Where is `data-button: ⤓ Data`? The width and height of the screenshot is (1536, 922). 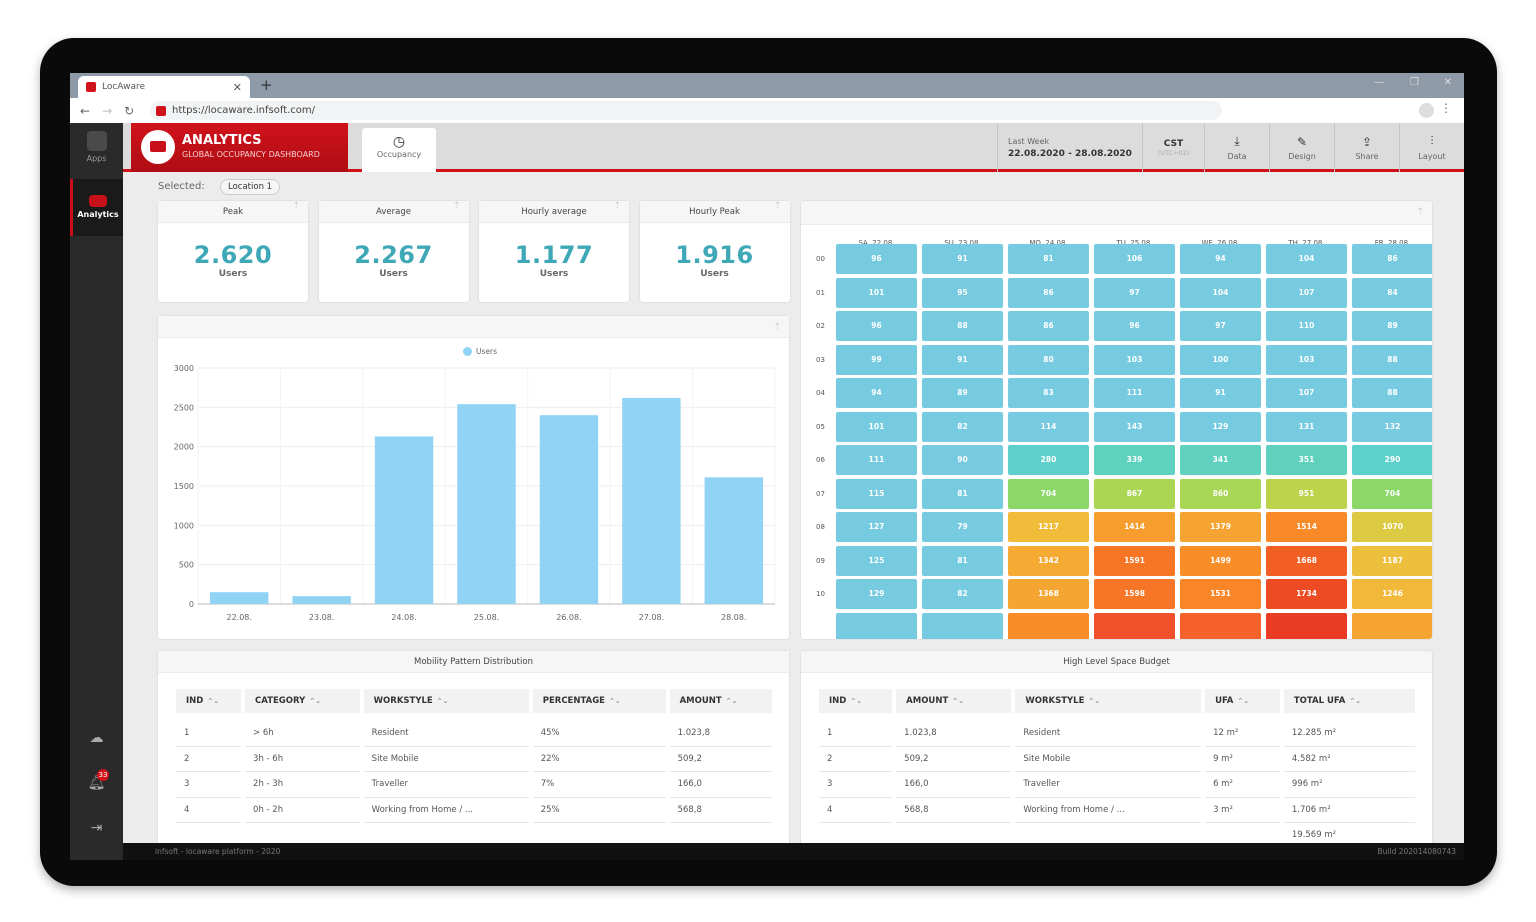
data-button: ⤓ Data is located at coordinates (1236, 147).